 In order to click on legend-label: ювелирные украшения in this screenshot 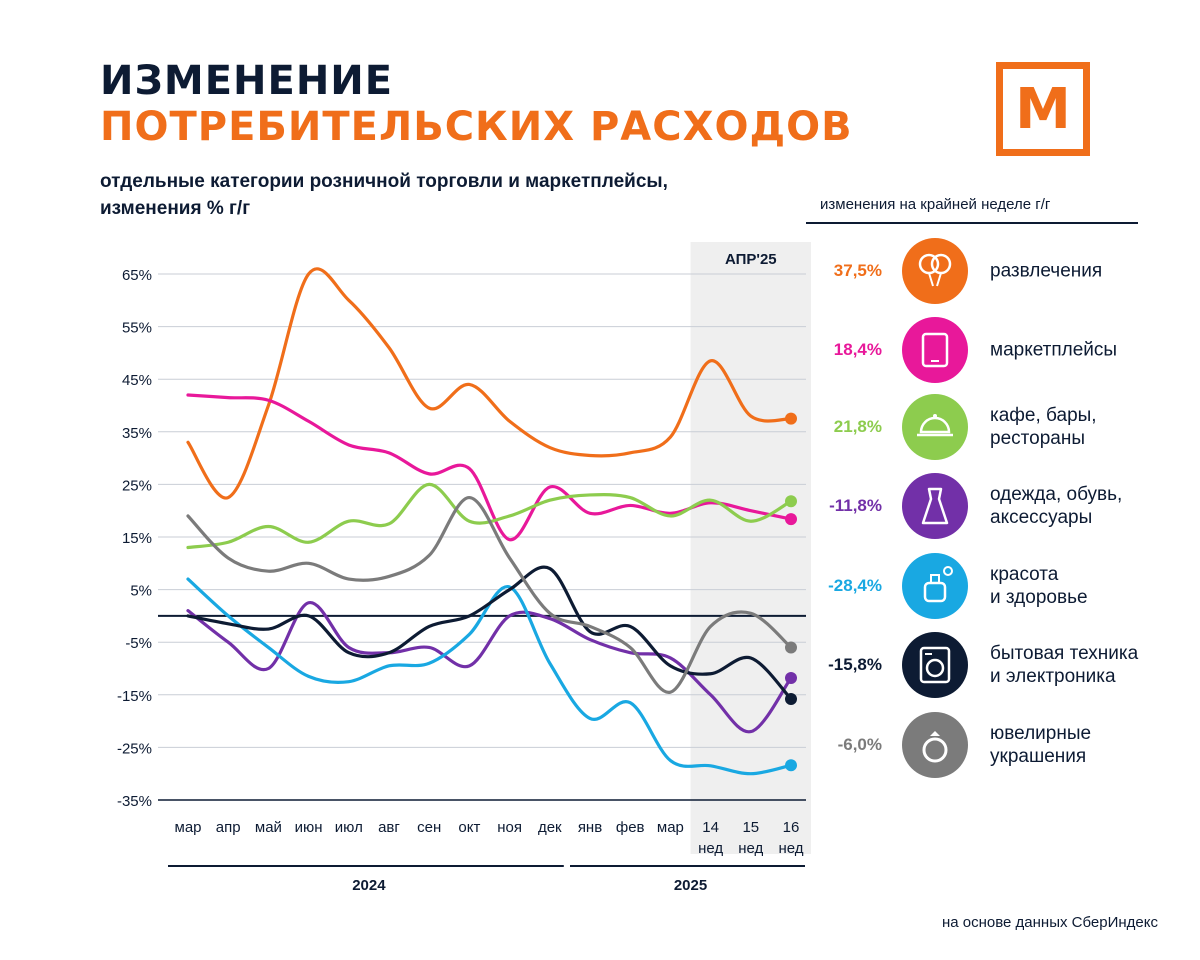, I will do `click(1041, 745)`.